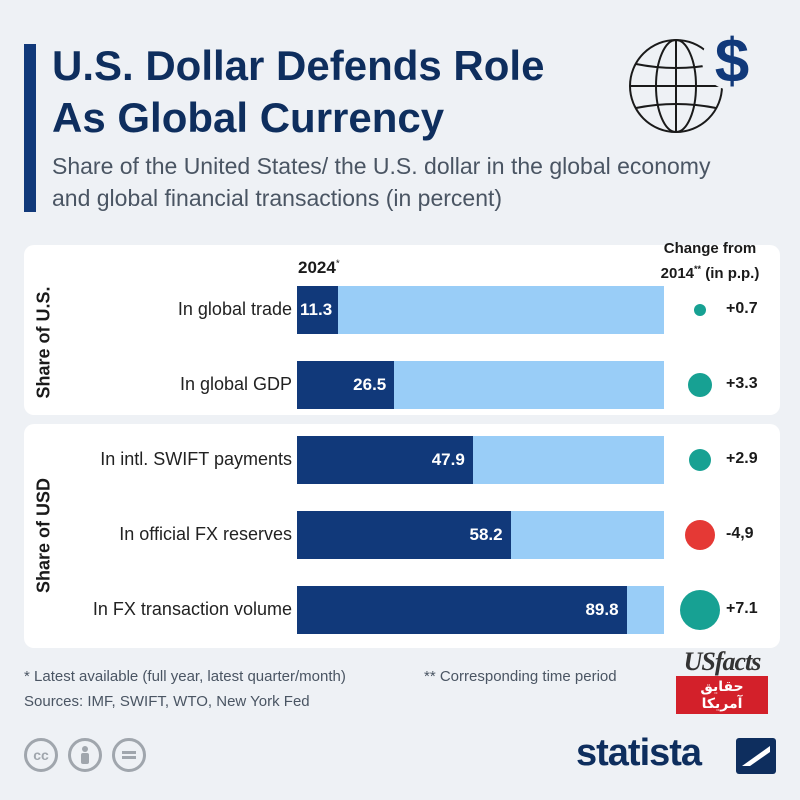 The image size is (800, 800). I want to click on bar-value-label: 58.2, so click(486, 534).